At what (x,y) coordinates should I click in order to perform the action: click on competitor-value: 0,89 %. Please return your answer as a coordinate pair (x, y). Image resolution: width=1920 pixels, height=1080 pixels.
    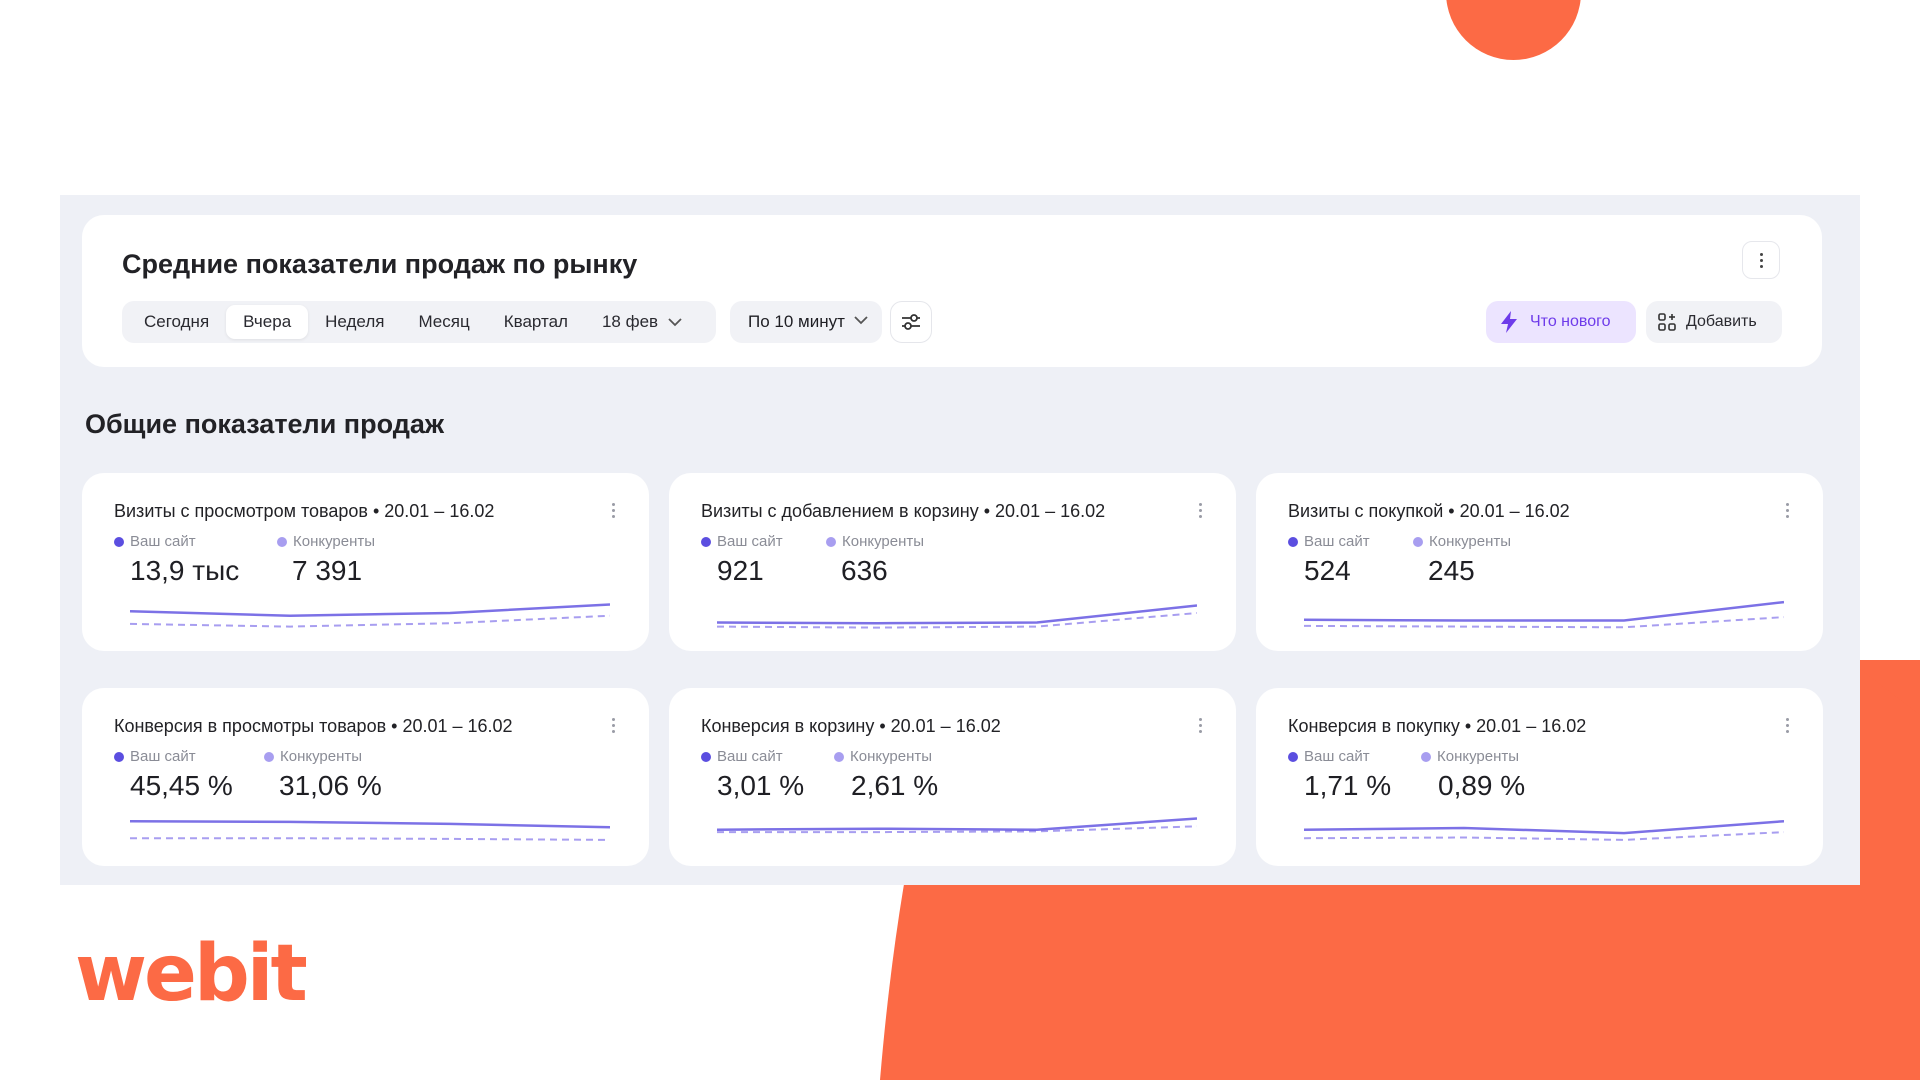
    Looking at the image, I should click on (1482, 785).